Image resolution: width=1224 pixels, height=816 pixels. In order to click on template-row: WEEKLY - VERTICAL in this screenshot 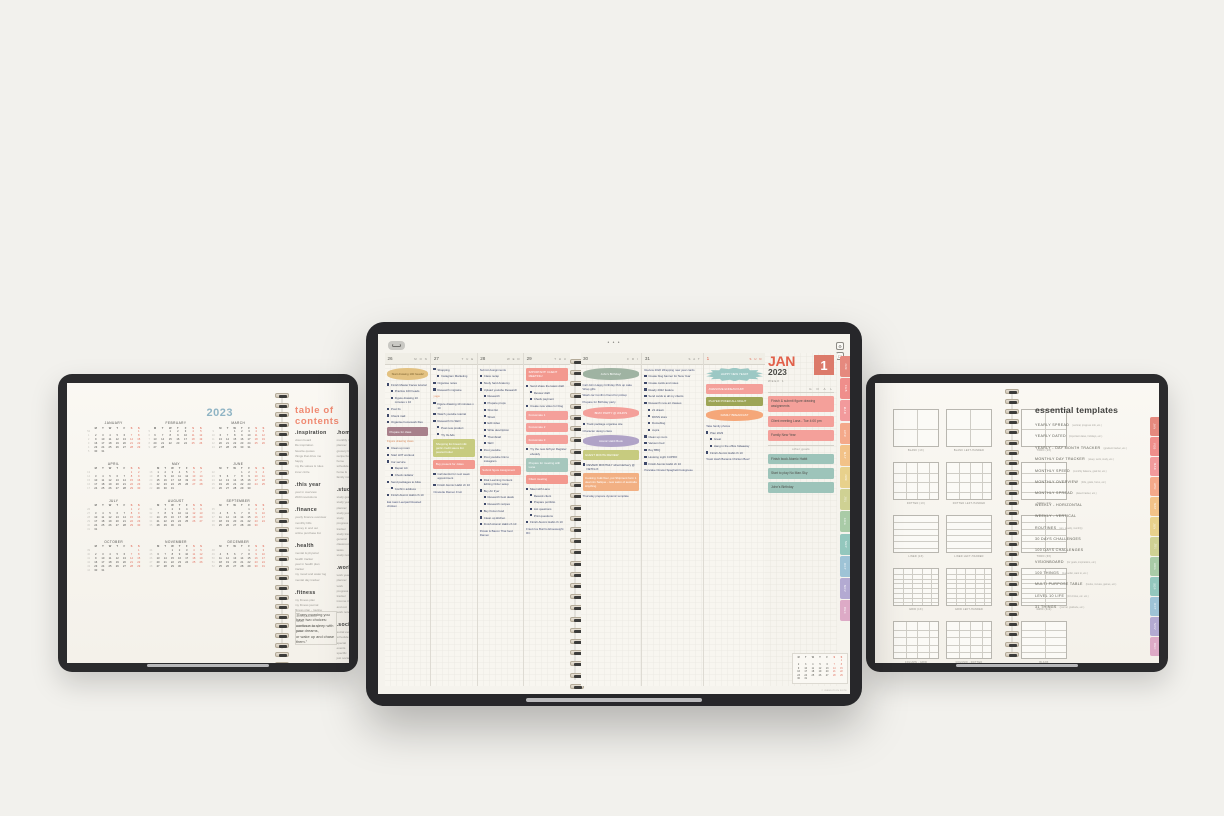, I will do `click(1089, 516)`.